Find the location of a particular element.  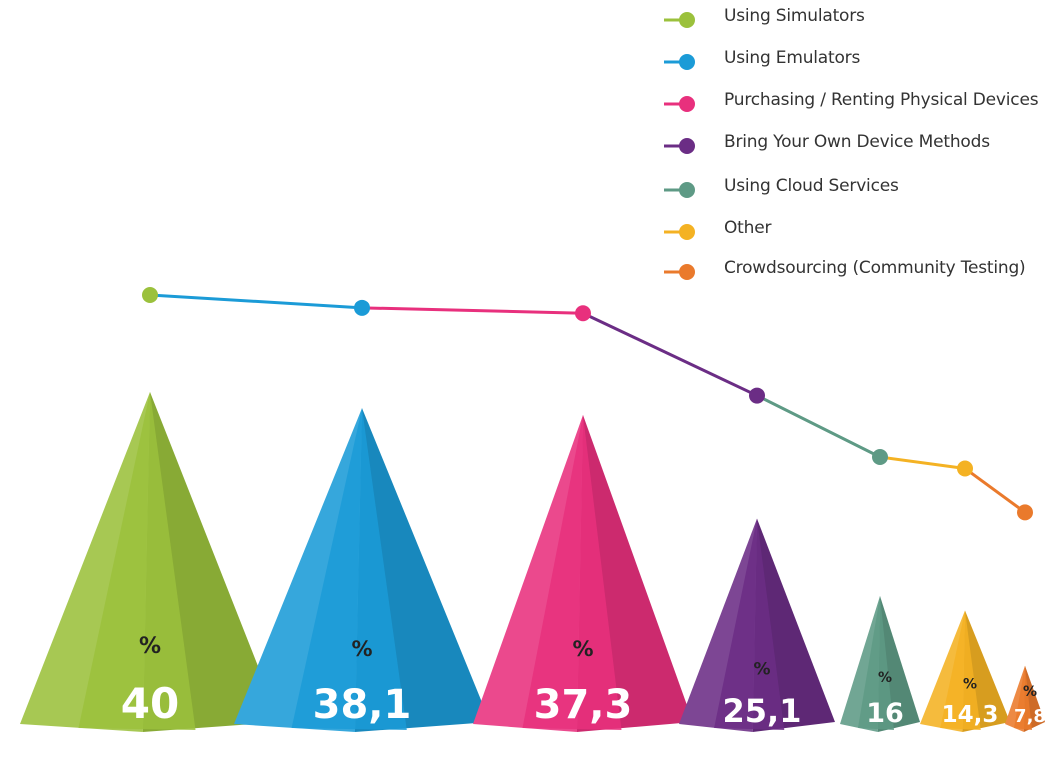

legend-label: Bring Your Own Device Methods is located at coordinates (857, 142).